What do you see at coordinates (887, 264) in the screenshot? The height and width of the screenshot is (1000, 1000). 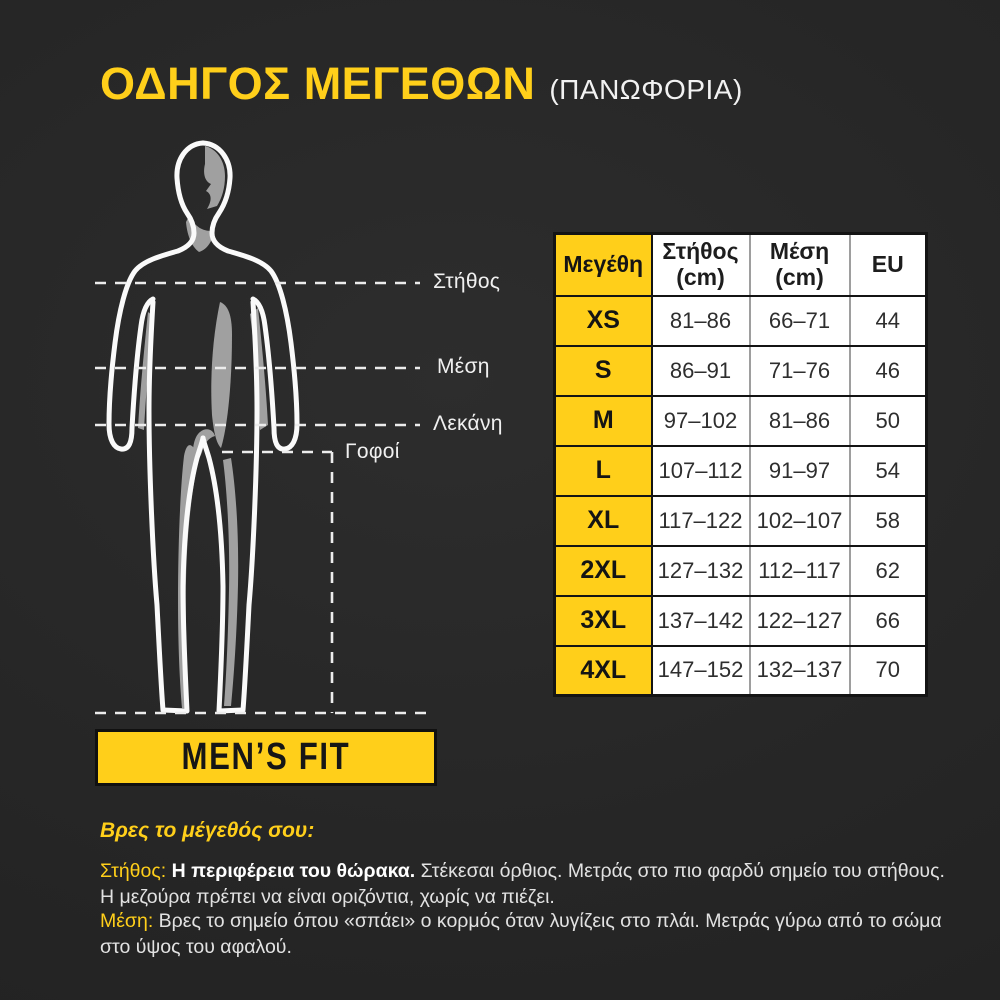 I see `header-eu: EU` at bounding box center [887, 264].